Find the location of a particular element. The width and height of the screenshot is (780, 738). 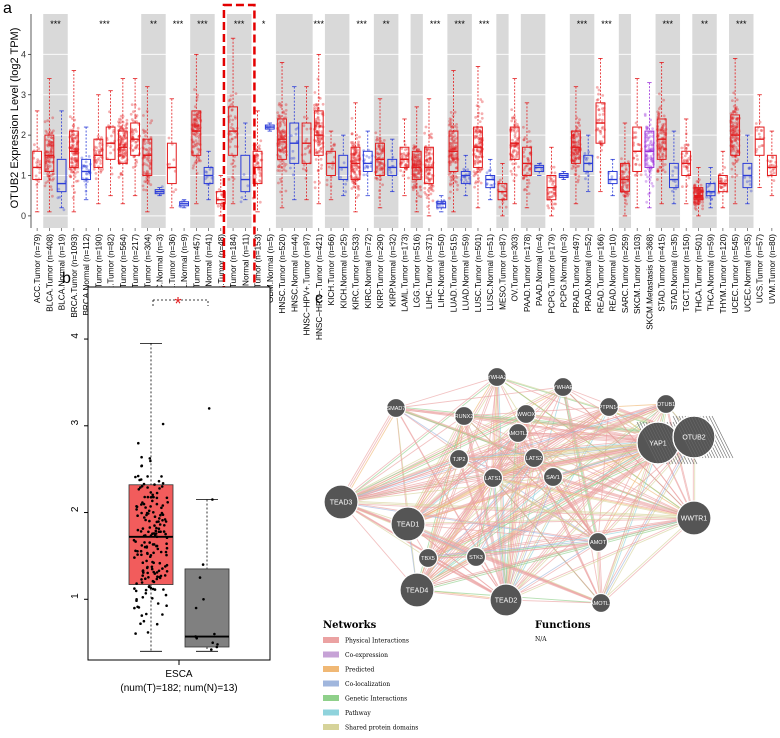

edge-tjp2-amot is located at coordinates (529, 501).